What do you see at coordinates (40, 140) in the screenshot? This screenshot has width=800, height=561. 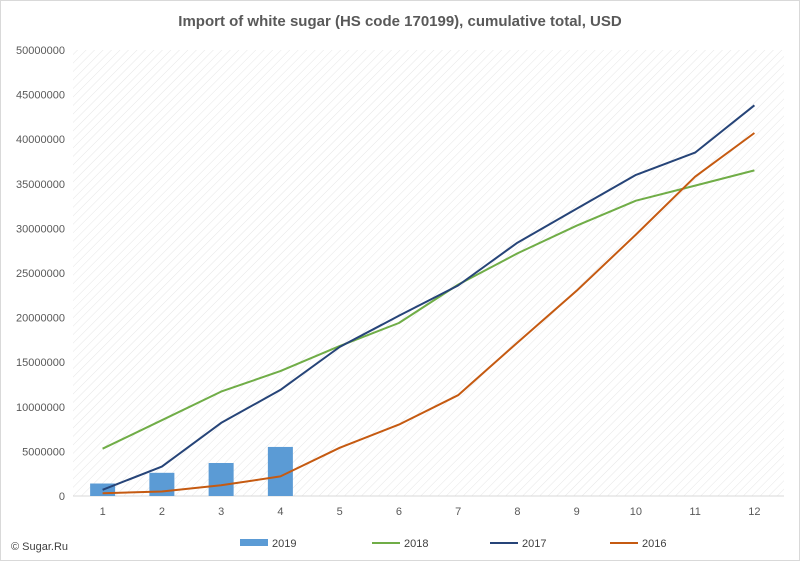 I see `y-tick-label: 40000000` at bounding box center [40, 140].